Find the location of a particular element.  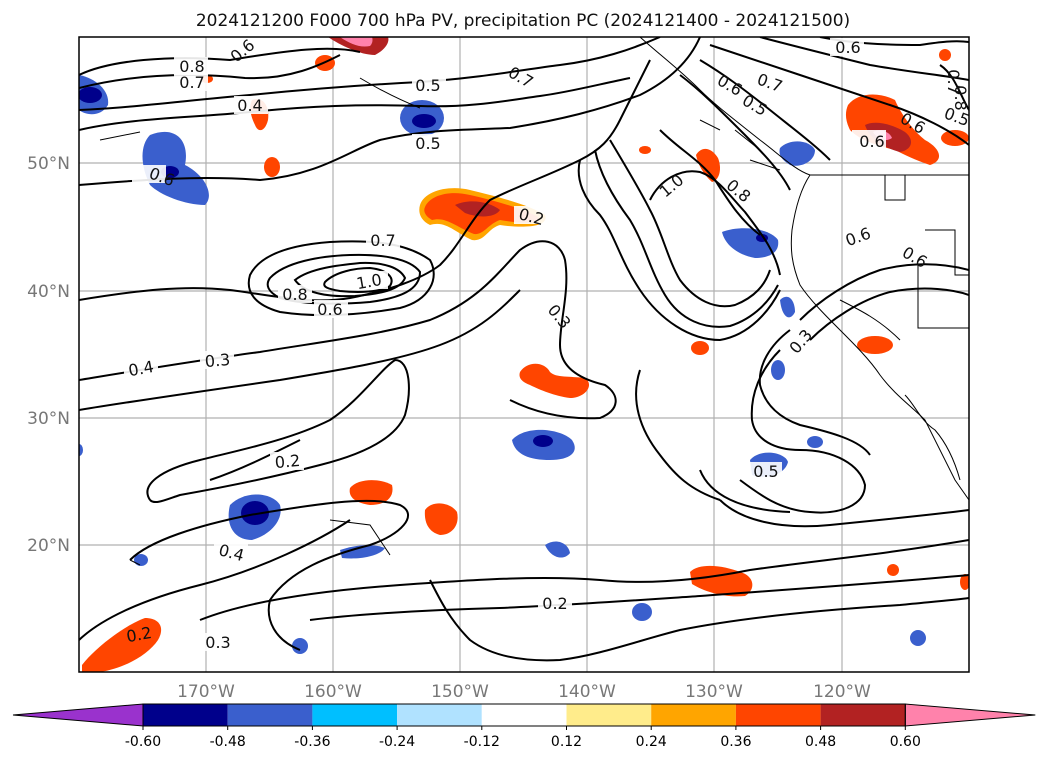

contour-label: 0.2 is located at coordinates (287, 461).